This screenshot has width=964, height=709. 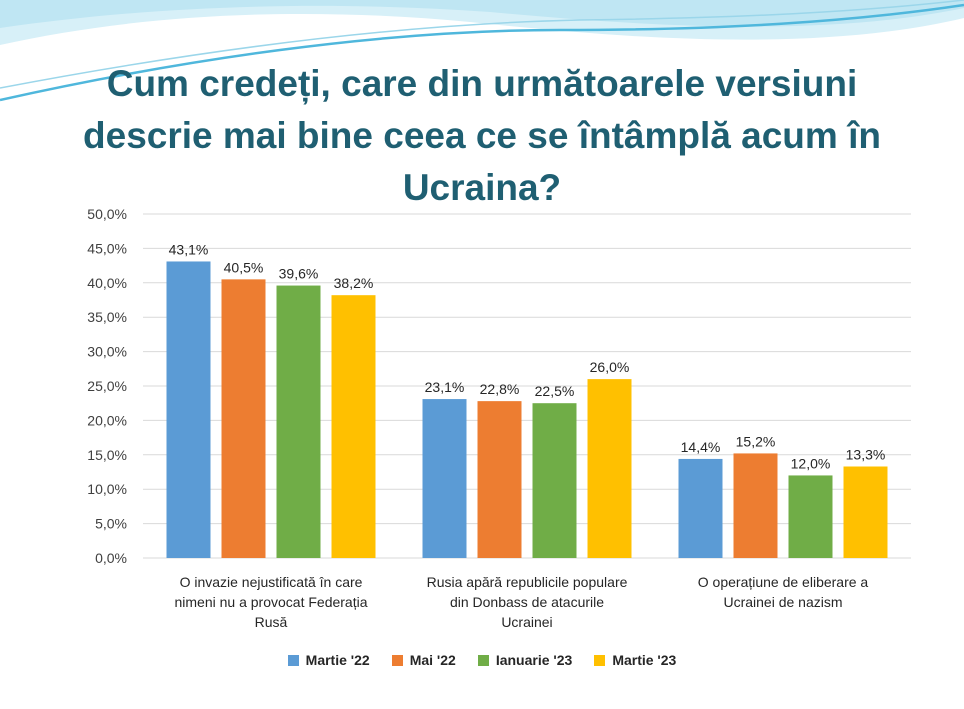 What do you see at coordinates (811, 463) in the screenshot?
I see `data-label: 12,0%` at bounding box center [811, 463].